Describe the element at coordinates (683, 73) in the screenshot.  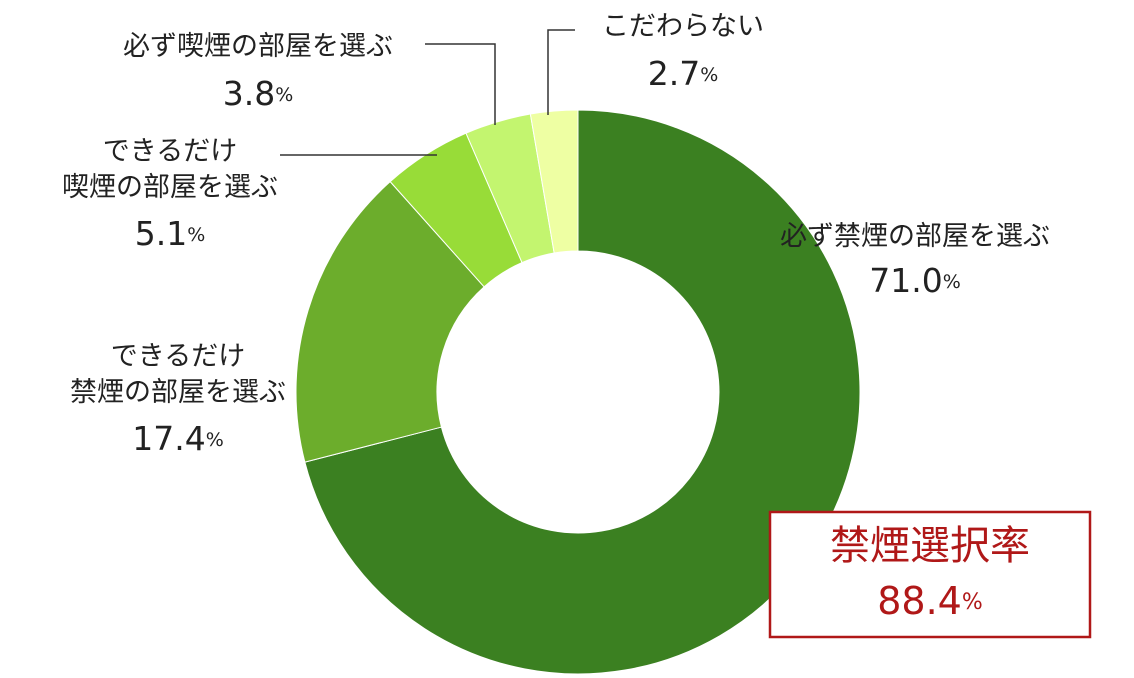
I see `value-label: 2.7%` at that location.